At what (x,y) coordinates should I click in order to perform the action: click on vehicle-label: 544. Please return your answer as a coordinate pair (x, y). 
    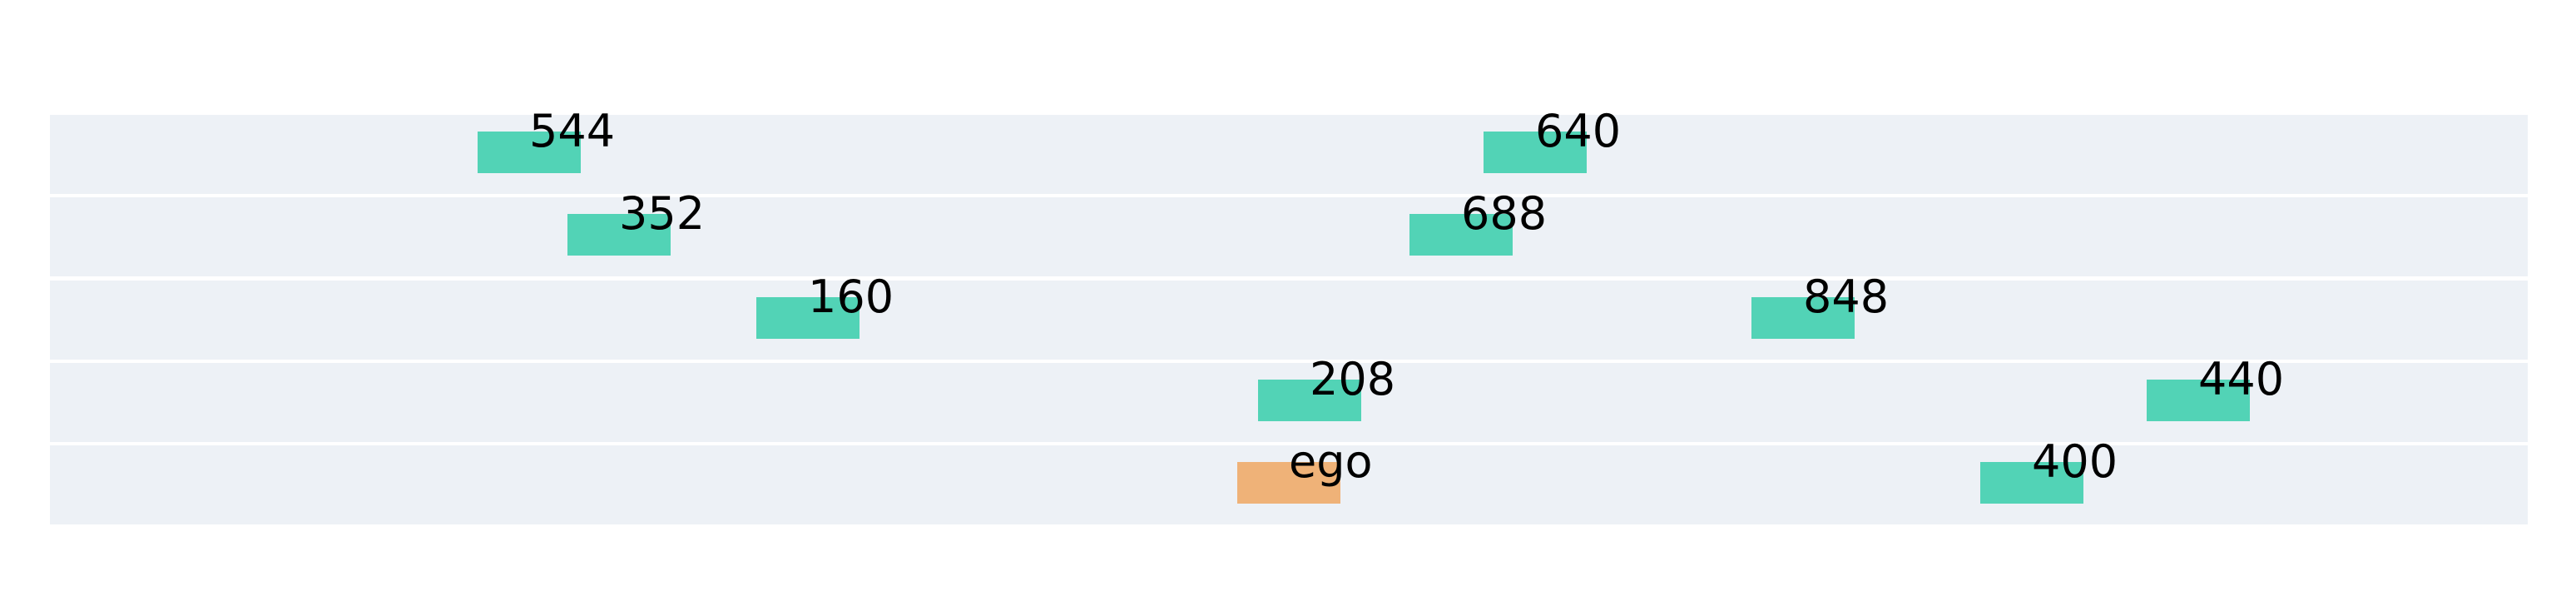
    Looking at the image, I should click on (572, 131).